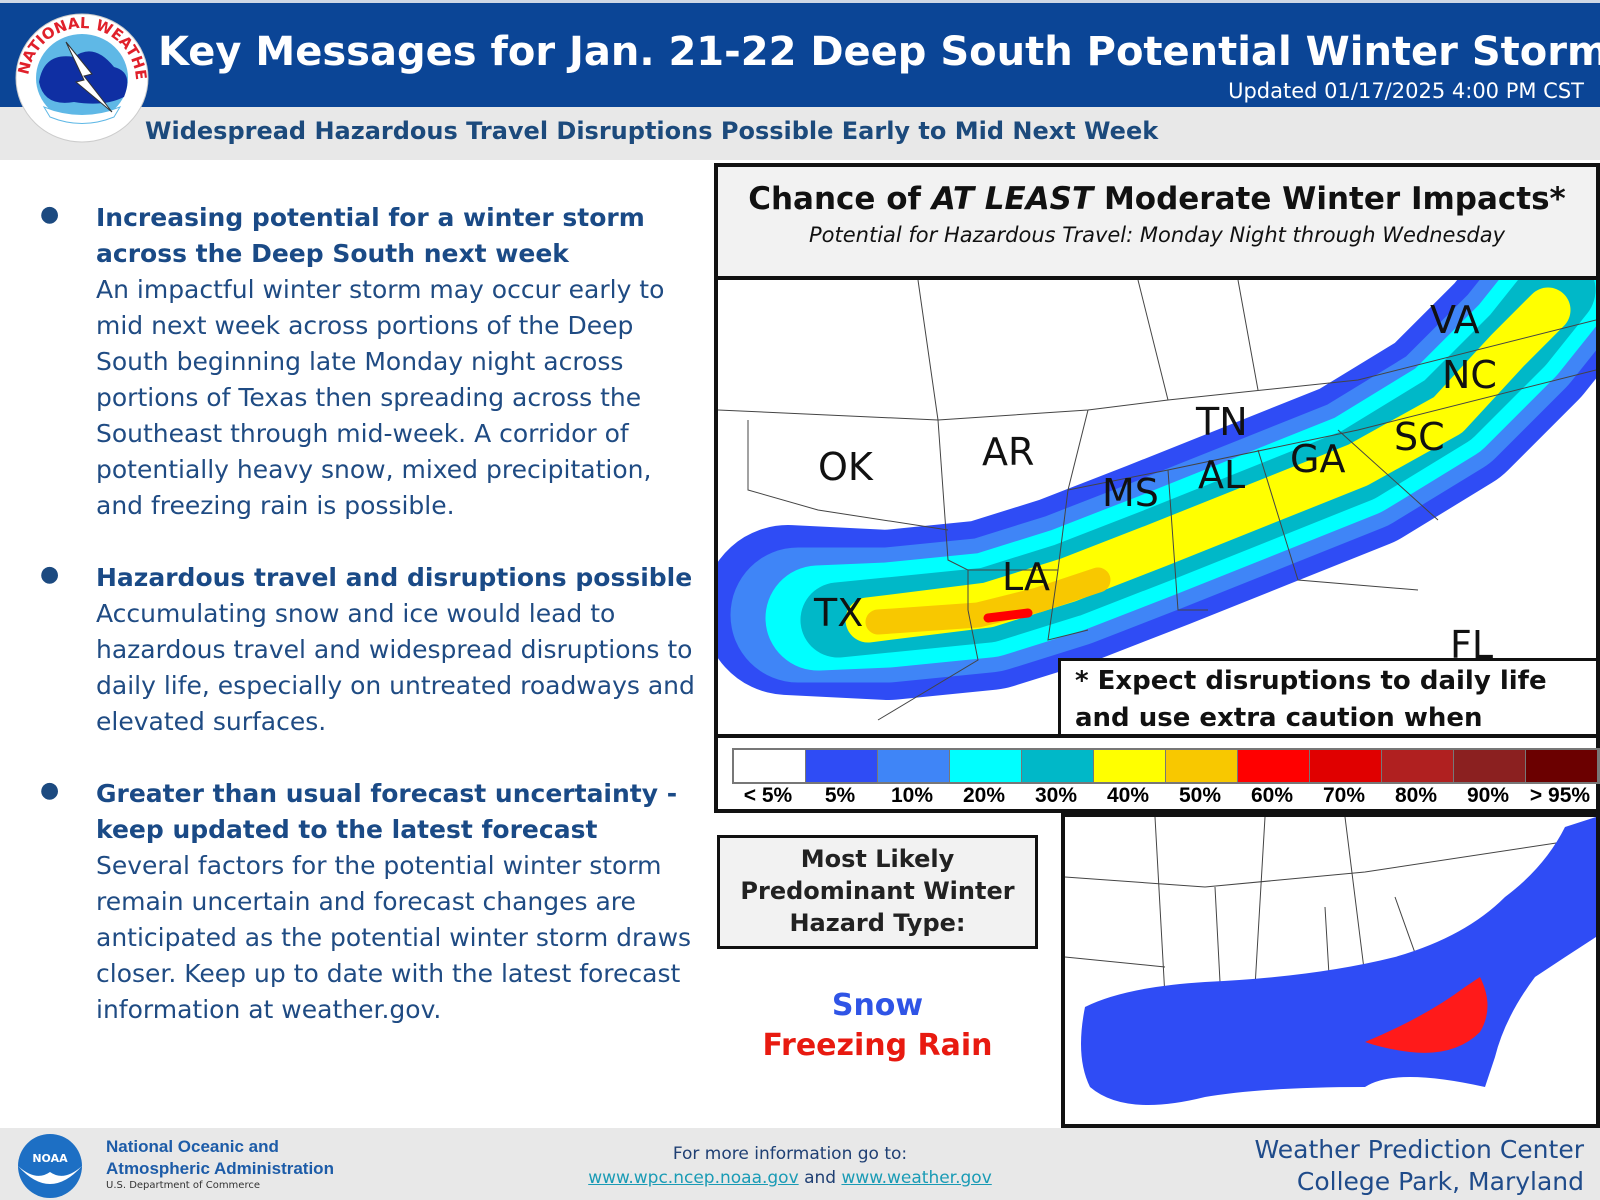 This screenshot has width=1600, height=1200. What do you see at coordinates (1200, 795) in the screenshot?
I see `legend-label: 50%` at bounding box center [1200, 795].